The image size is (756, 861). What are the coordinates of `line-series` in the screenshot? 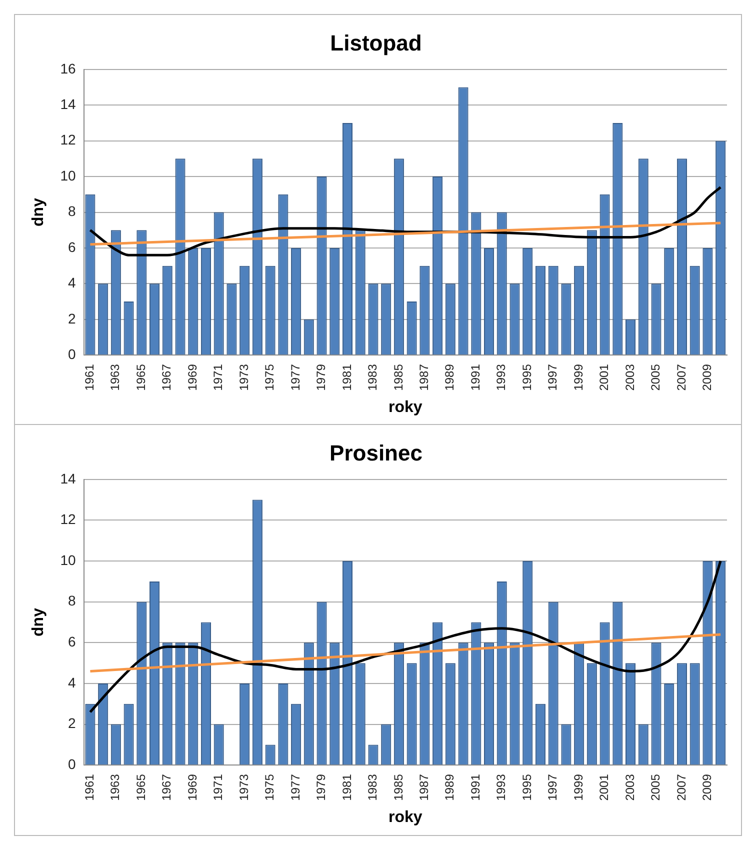 It's located at (405, 637).